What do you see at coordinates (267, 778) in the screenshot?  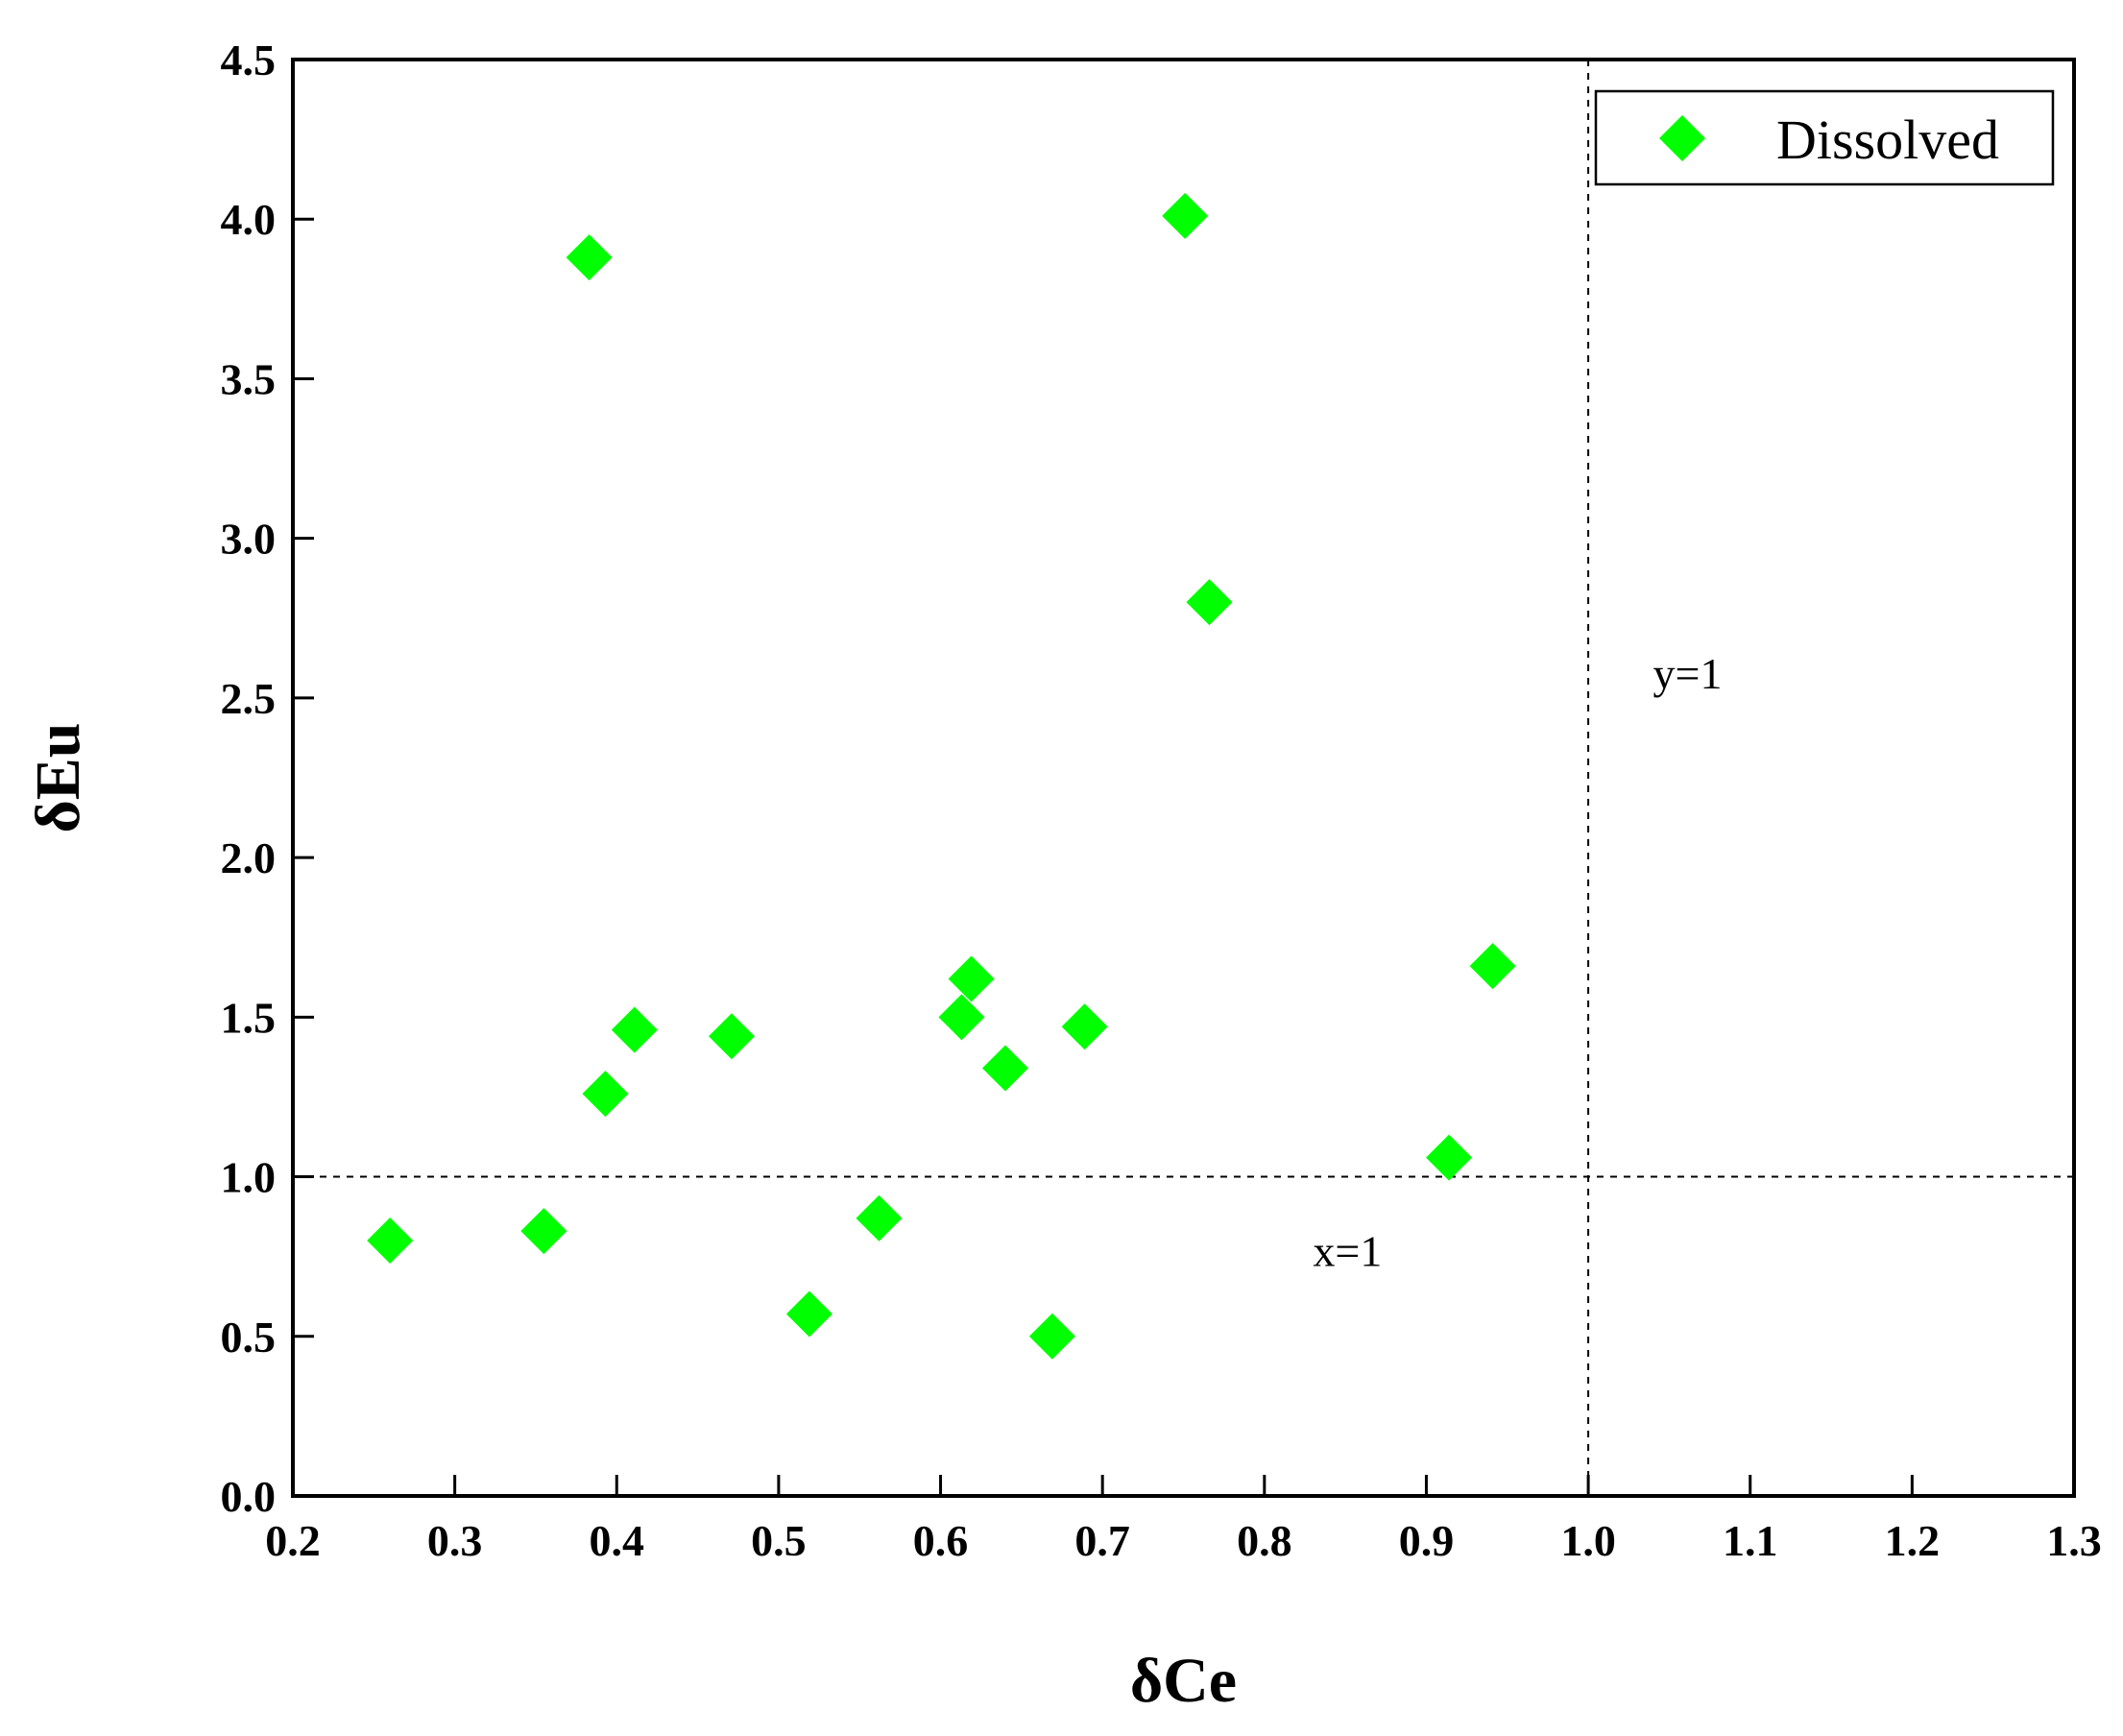 I see `y-axis-ticks: 0.0 0.5 1.0 1.5 2.0 2.5 3.0 3.5 4.0 4.5` at bounding box center [267, 778].